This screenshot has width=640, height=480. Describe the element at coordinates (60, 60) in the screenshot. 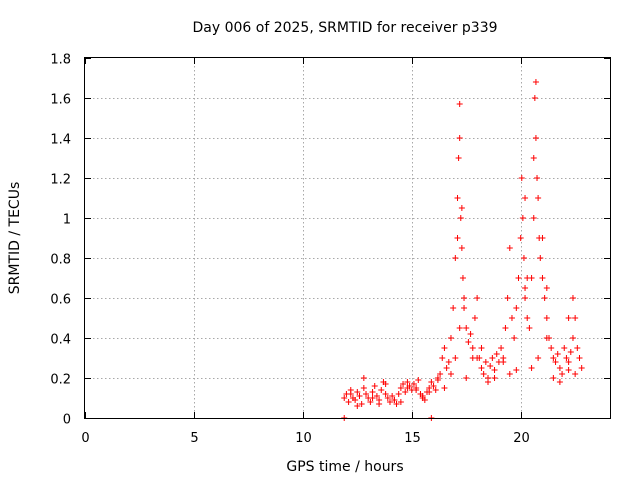

I see `y-tick-label: 1.8` at that location.